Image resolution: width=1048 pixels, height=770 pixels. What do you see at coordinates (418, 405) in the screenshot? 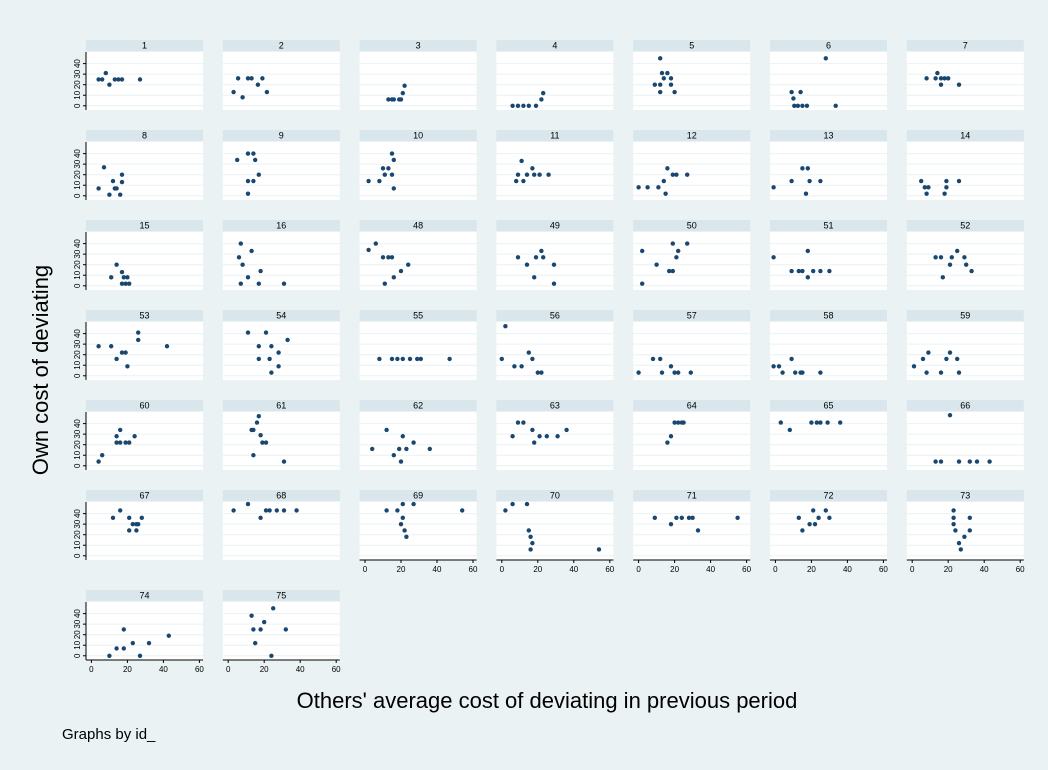
I see `panel-title: 62` at bounding box center [418, 405].